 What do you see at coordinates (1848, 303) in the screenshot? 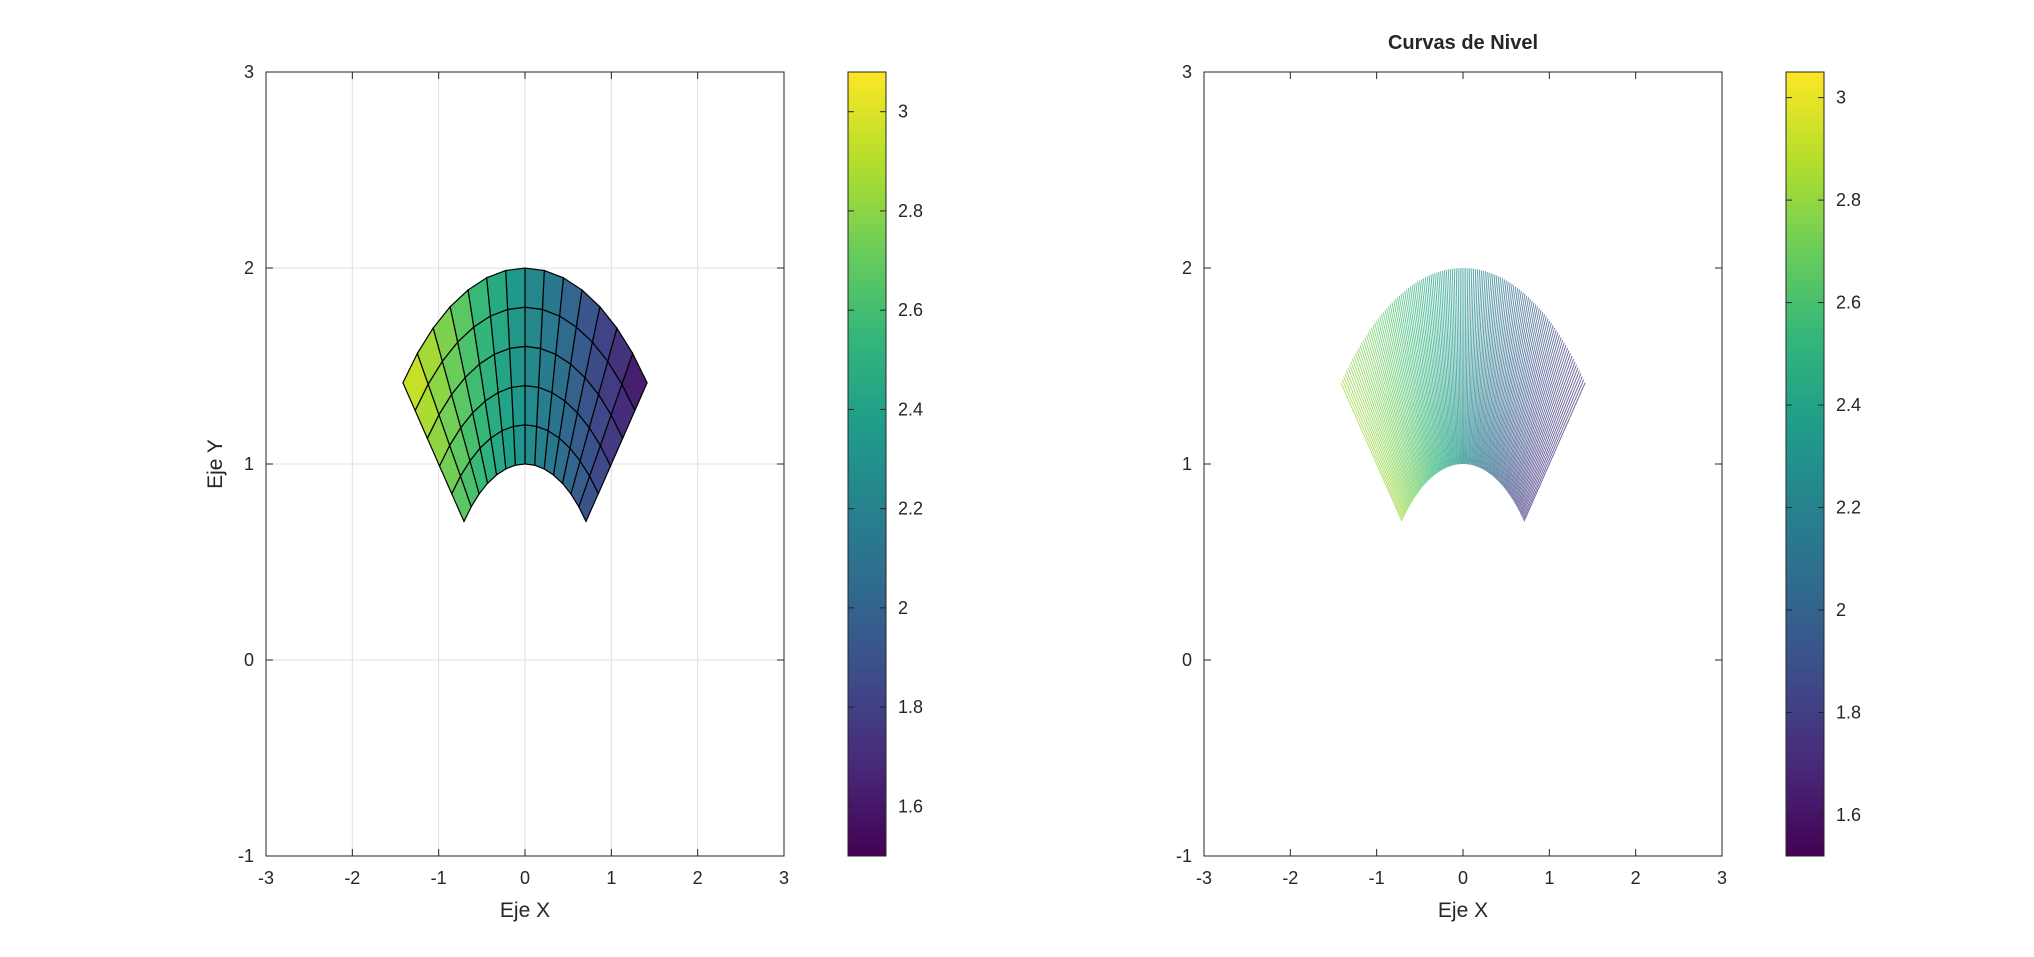
I see `colorbar-tick-label: 2.6` at bounding box center [1848, 303].